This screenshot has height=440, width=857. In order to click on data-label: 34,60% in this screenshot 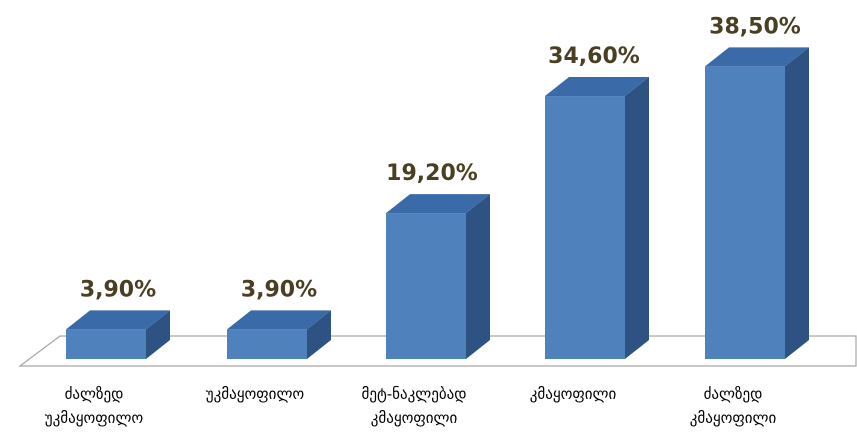, I will do `click(594, 56)`.